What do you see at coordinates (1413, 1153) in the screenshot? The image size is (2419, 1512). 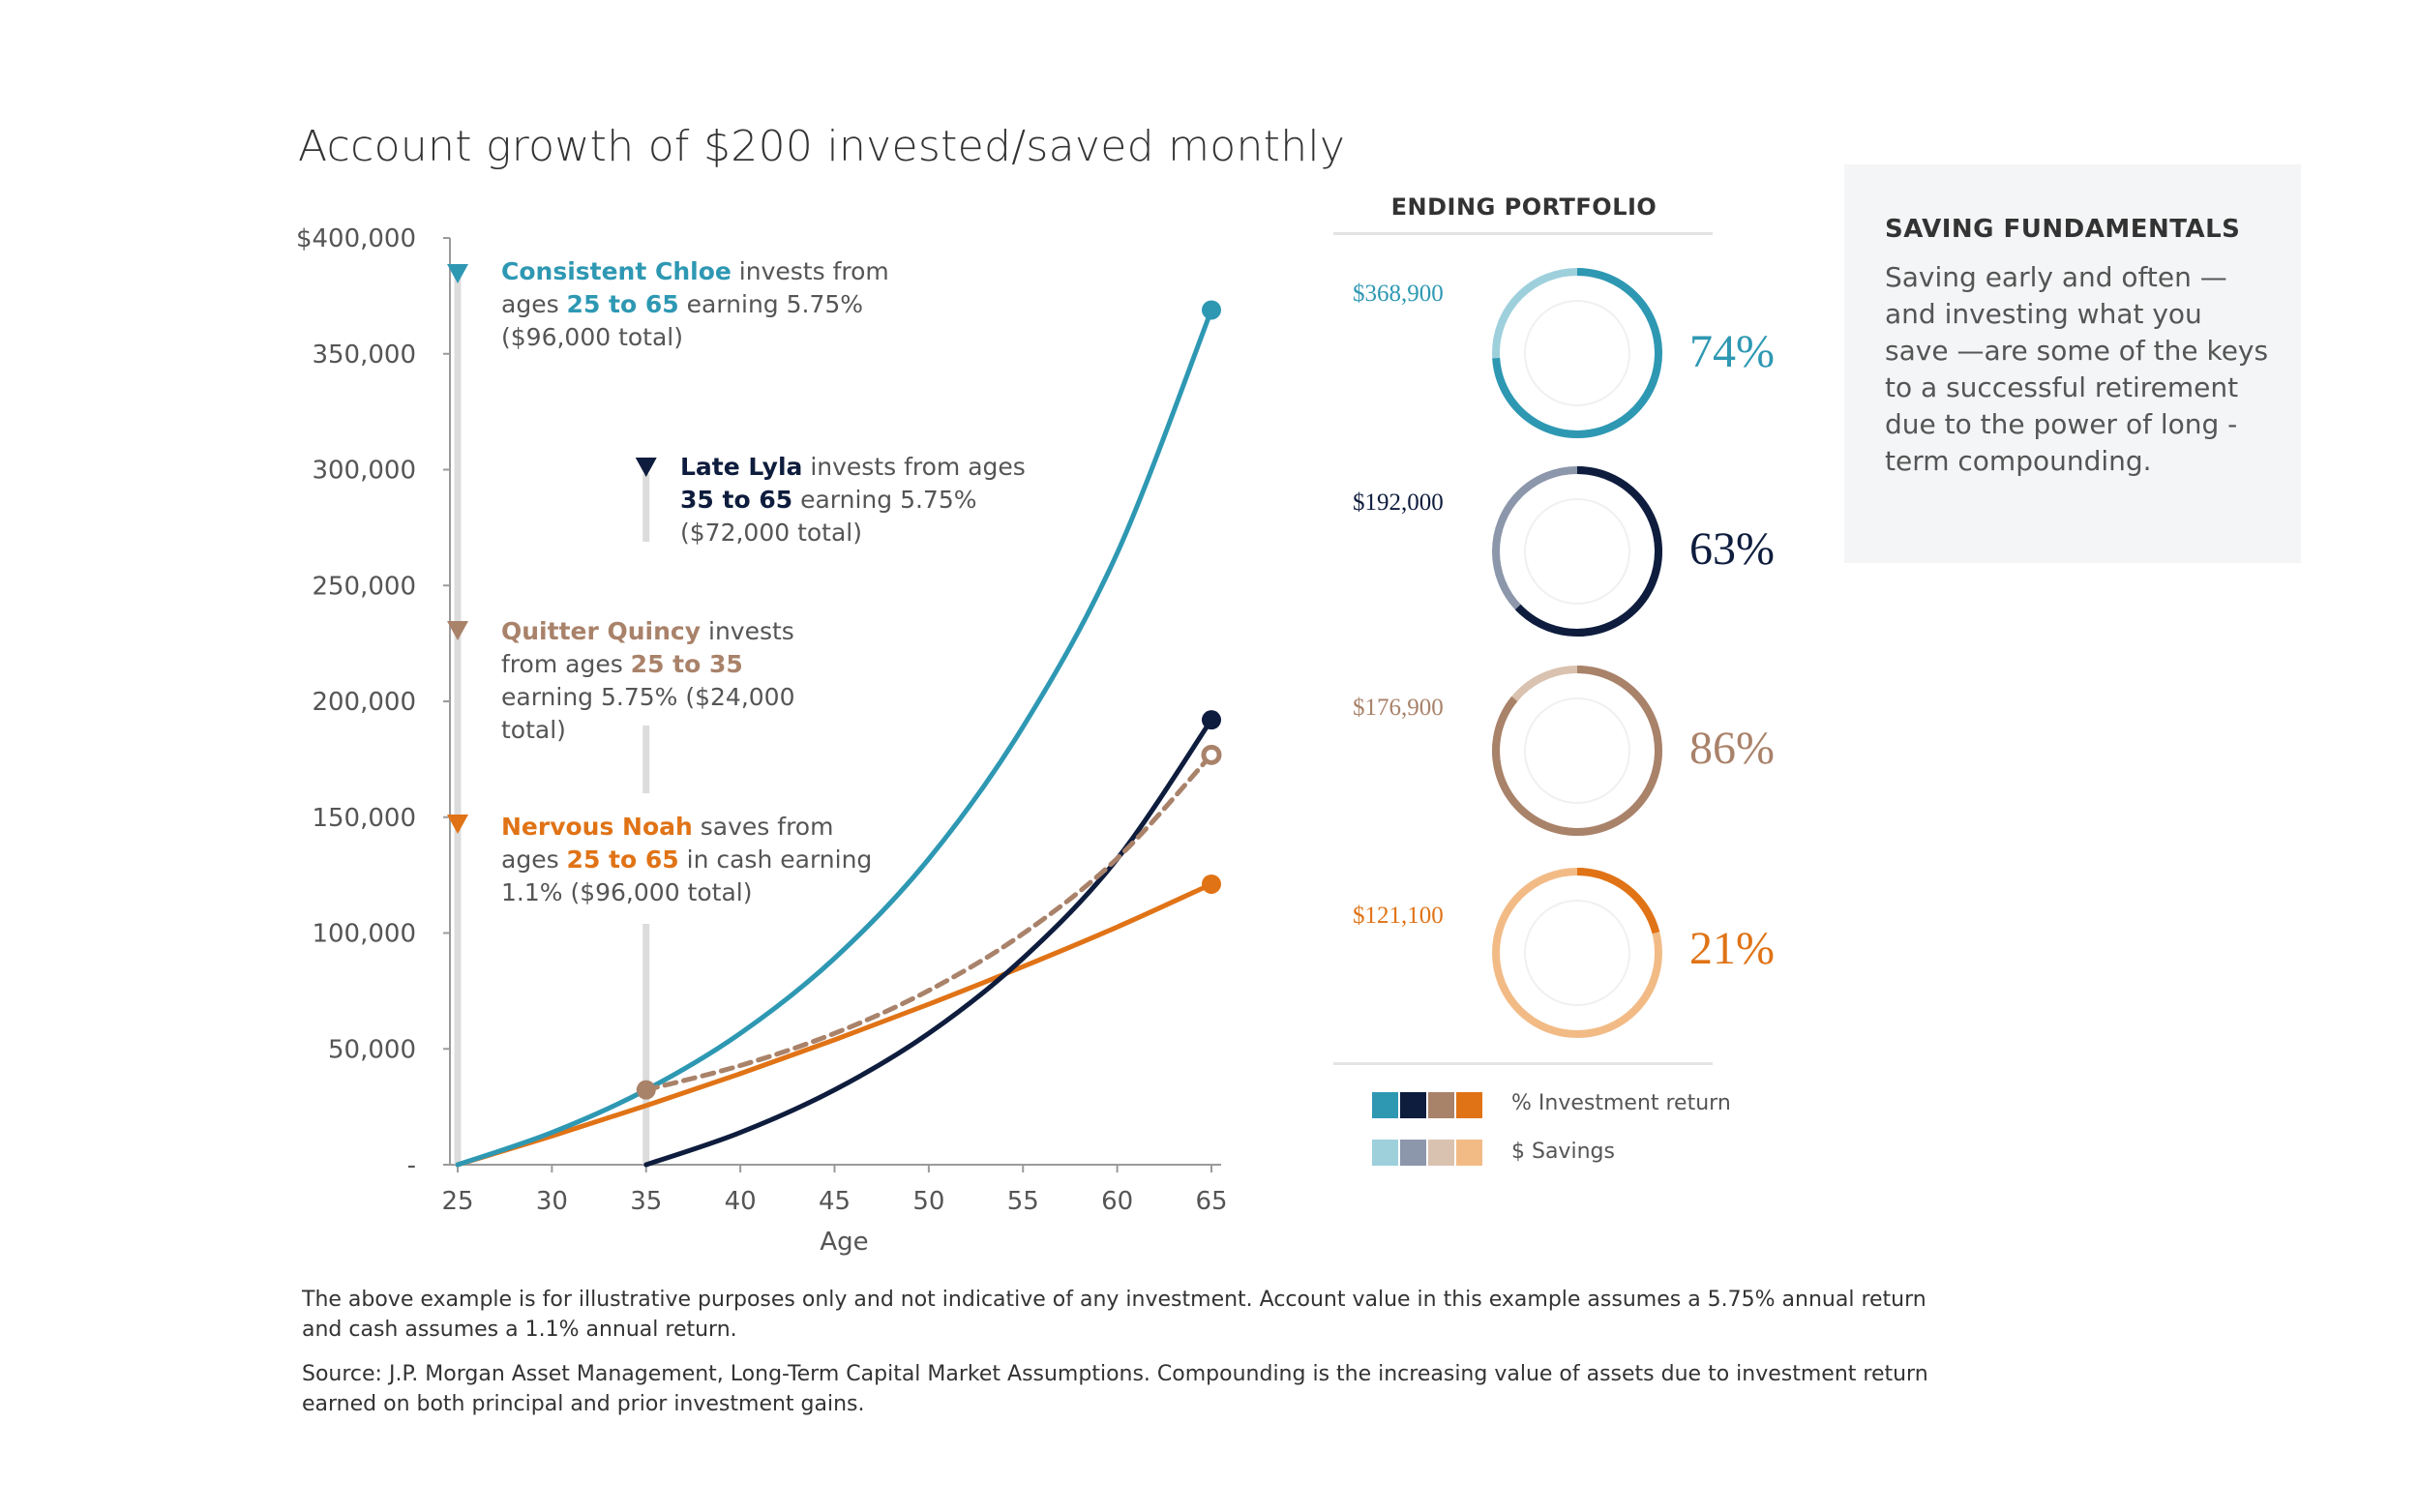 I see `legend-swatch-lyla-light` at bounding box center [1413, 1153].